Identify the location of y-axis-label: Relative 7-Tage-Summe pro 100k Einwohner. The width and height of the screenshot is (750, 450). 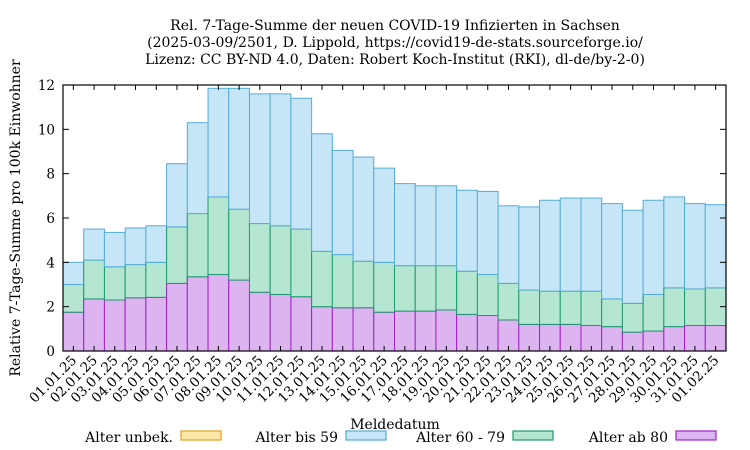
(16, 218).